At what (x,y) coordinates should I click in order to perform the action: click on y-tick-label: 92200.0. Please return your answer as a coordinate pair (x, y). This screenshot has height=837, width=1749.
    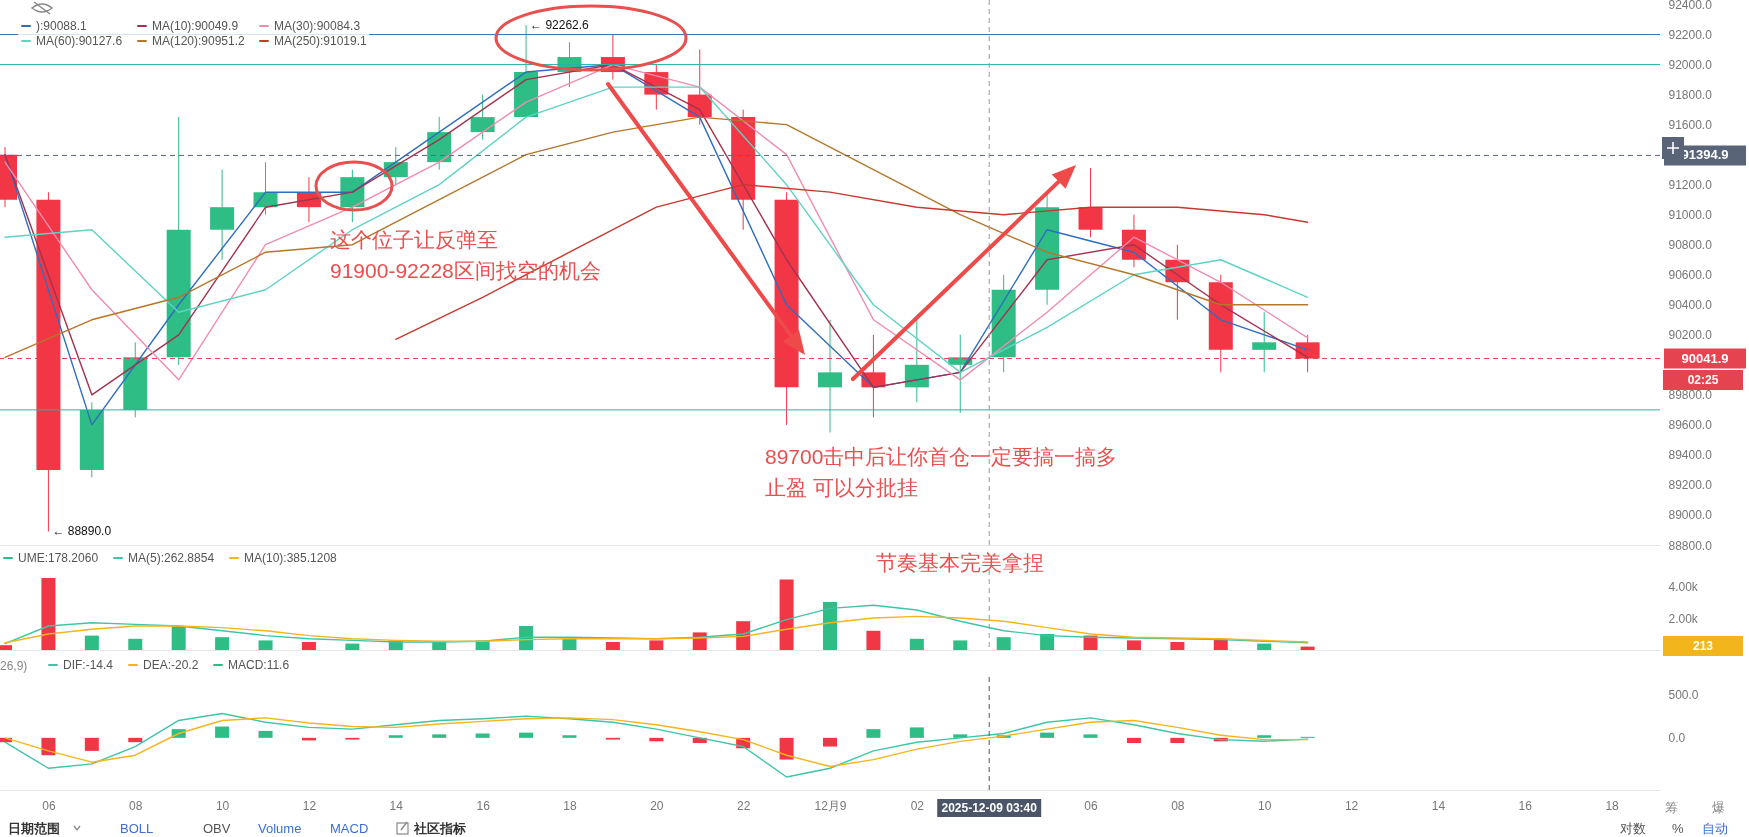
    Looking at the image, I should click on (1690, 35).